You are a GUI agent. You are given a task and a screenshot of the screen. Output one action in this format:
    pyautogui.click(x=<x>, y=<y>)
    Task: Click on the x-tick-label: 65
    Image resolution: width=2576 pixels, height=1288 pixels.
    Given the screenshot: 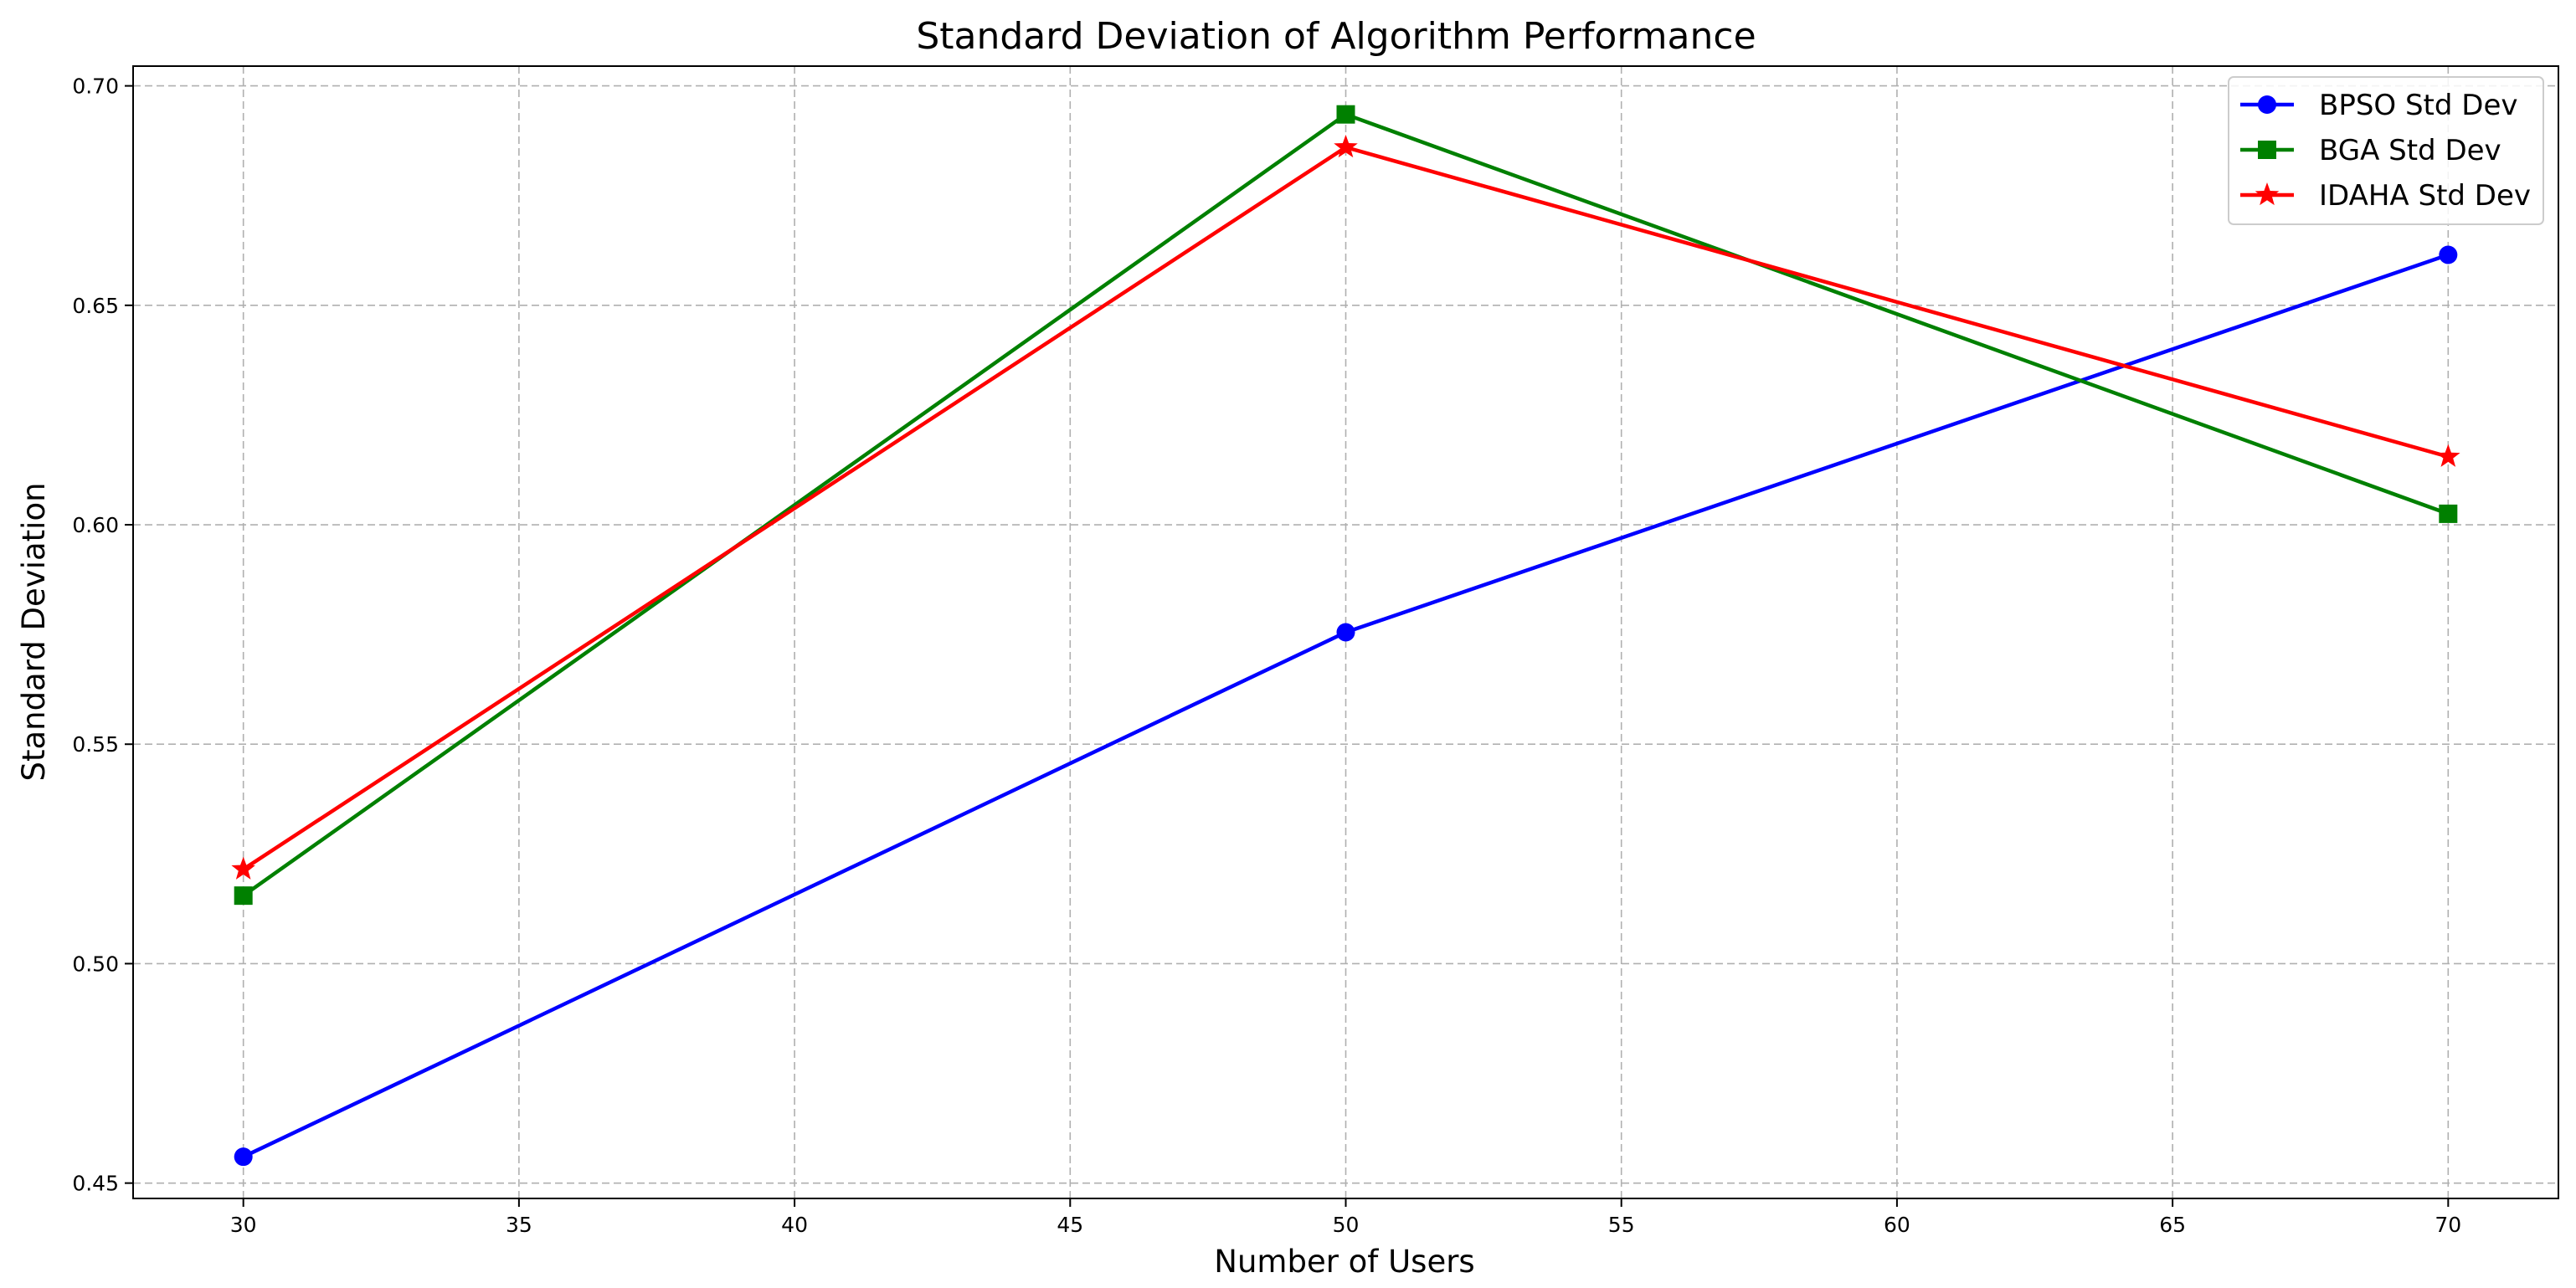 What is the action you would take?
    pyautogui.click(x=2173, y=1225)
    